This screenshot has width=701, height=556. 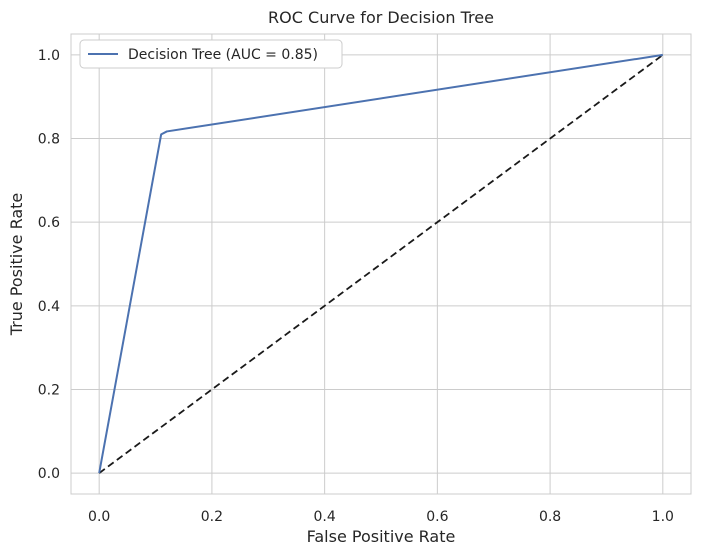 I want to click on x-tick-label: 0.6, so click(x=437, y=517).